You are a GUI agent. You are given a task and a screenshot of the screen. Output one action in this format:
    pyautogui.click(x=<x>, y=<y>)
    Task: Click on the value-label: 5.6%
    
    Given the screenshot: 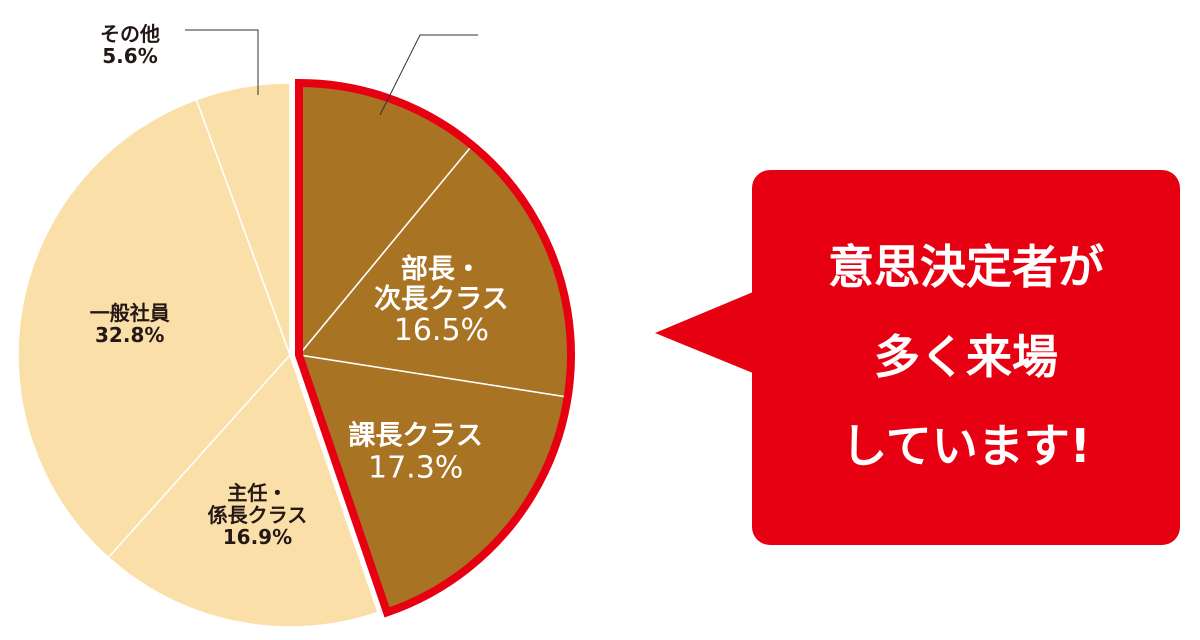 What is the action you would take?
    pyautogui.click(x=130, y=56)
    